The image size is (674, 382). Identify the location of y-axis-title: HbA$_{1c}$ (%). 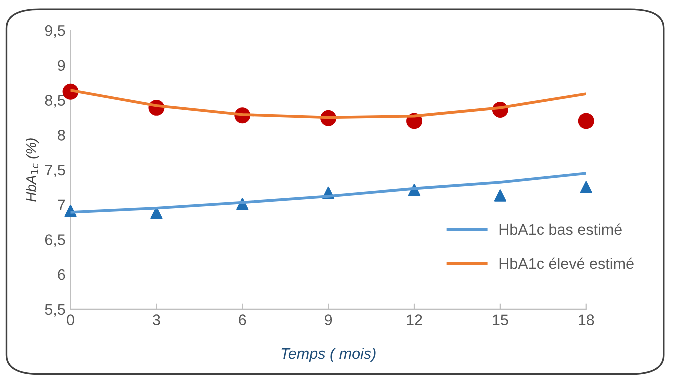
(32, 170).